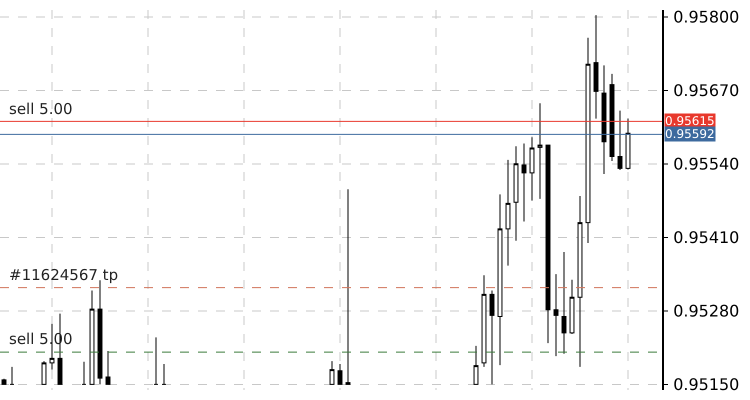  Describe the element at coordinates (706, 384) in the screenshot. I see `y-tick-label: 0.95150` at that location.